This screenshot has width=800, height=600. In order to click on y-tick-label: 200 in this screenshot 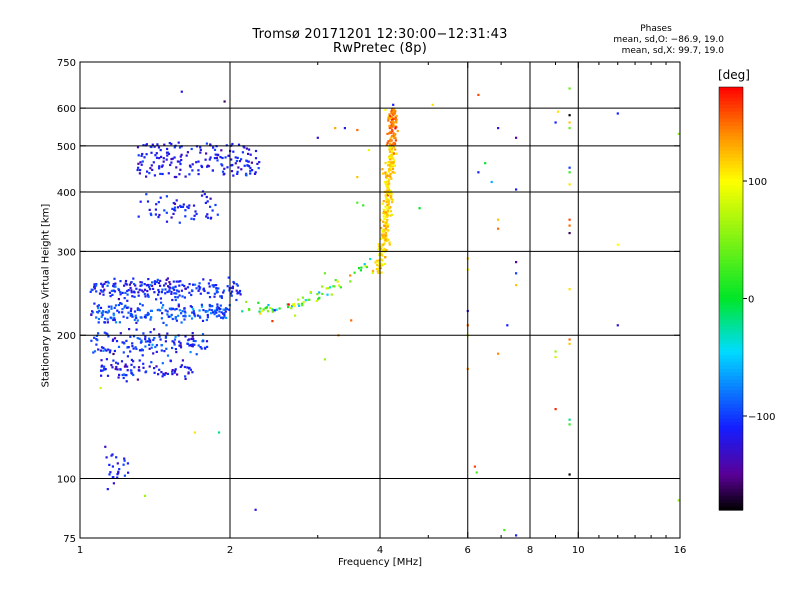, I will do `click(66, 336)`.